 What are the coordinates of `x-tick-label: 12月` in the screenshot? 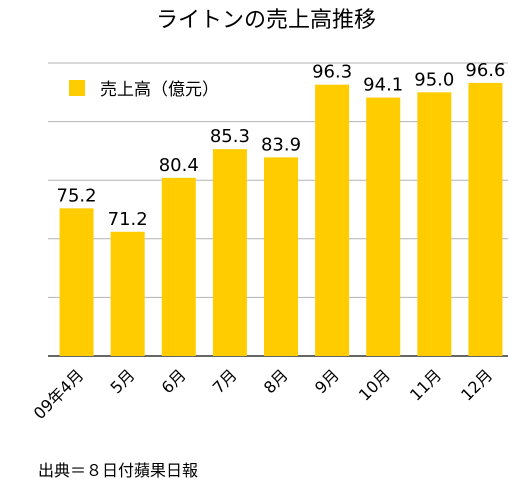 It's located at (476, 384).